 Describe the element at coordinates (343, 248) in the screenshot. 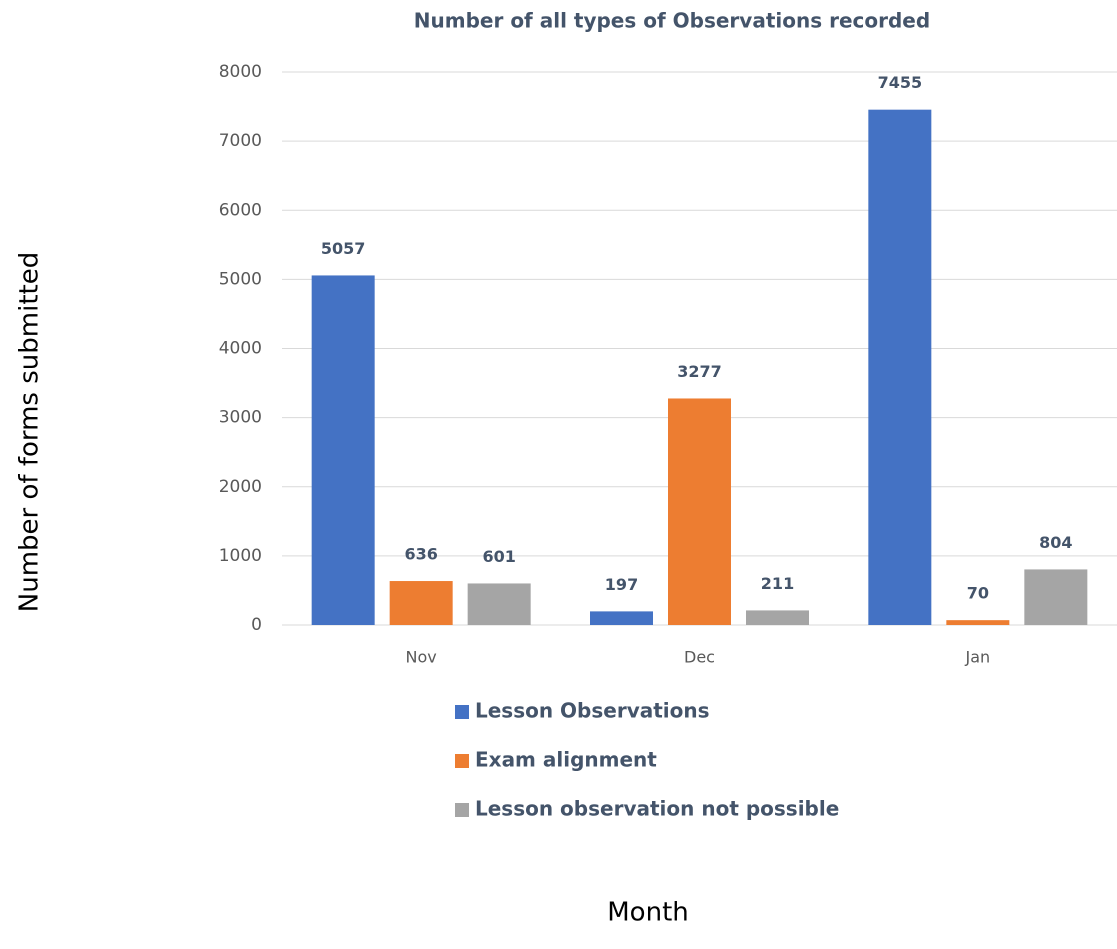

I see `data-label: 5057` at that location.